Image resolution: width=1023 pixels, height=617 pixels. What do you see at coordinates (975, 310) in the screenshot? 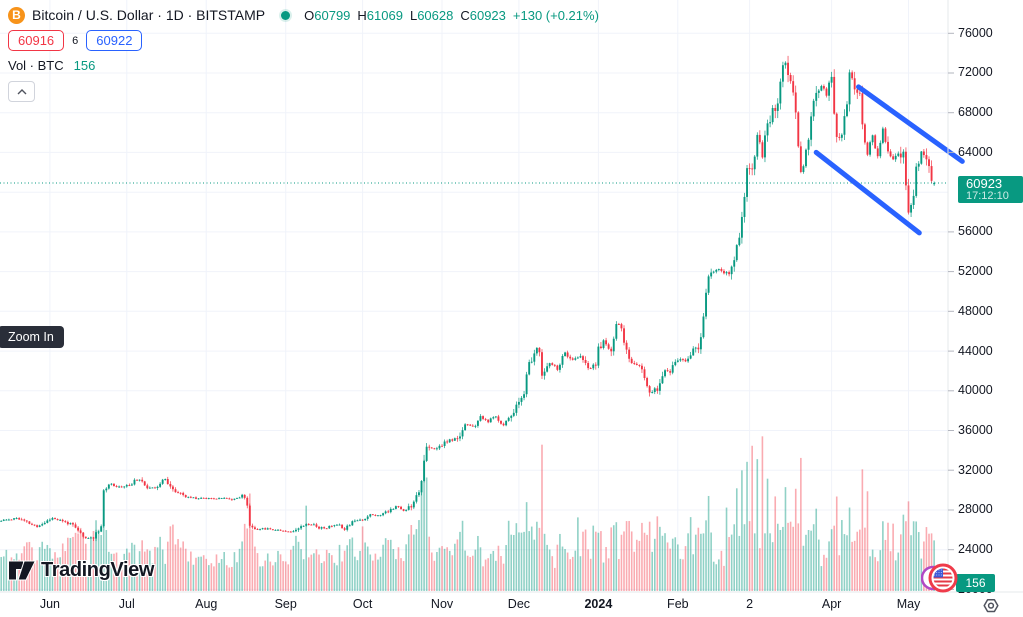
I see `price-tick-label: 48000` at bounding box center [975, 310].